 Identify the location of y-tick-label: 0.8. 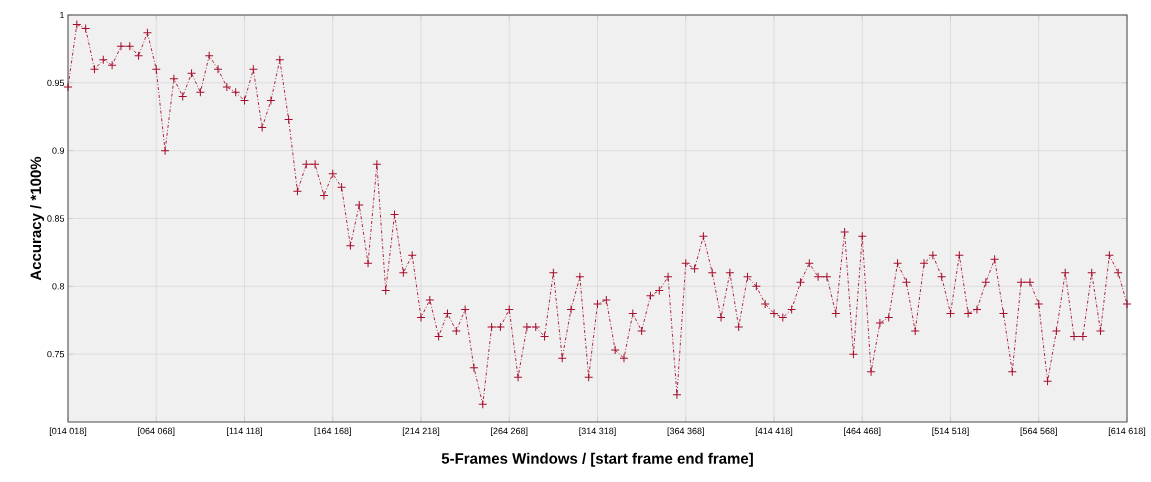
(58, 286).